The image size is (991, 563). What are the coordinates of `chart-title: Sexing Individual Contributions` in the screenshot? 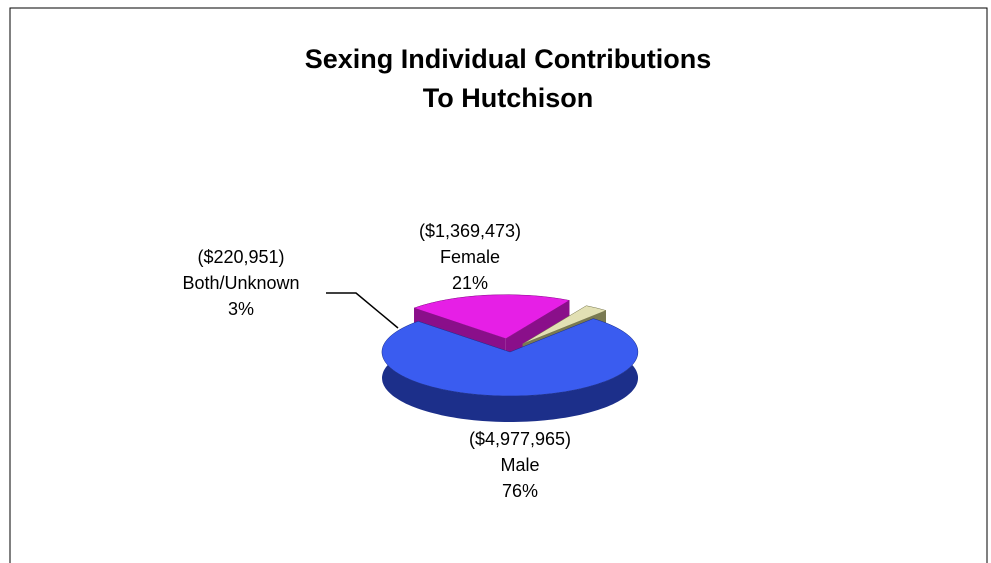 It's located at (508, 59).